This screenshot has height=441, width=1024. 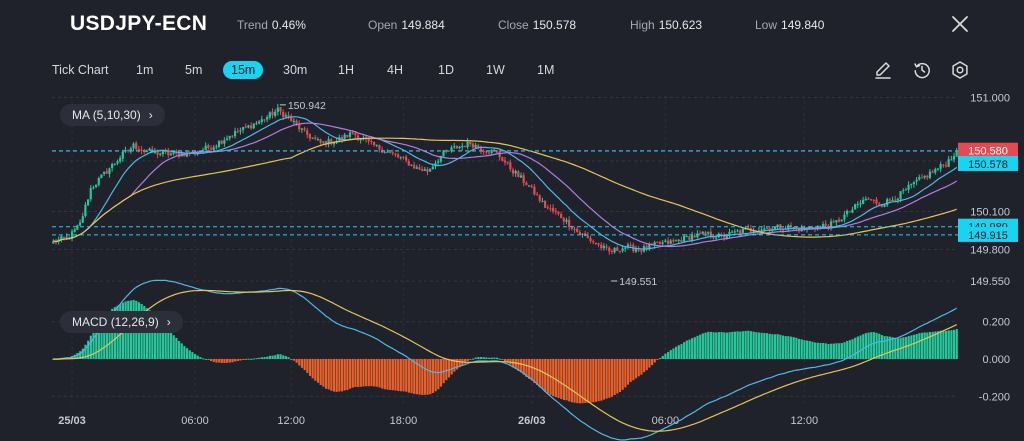 I want to click on timeframe-1h: 1H, so click(x=346, y=70).